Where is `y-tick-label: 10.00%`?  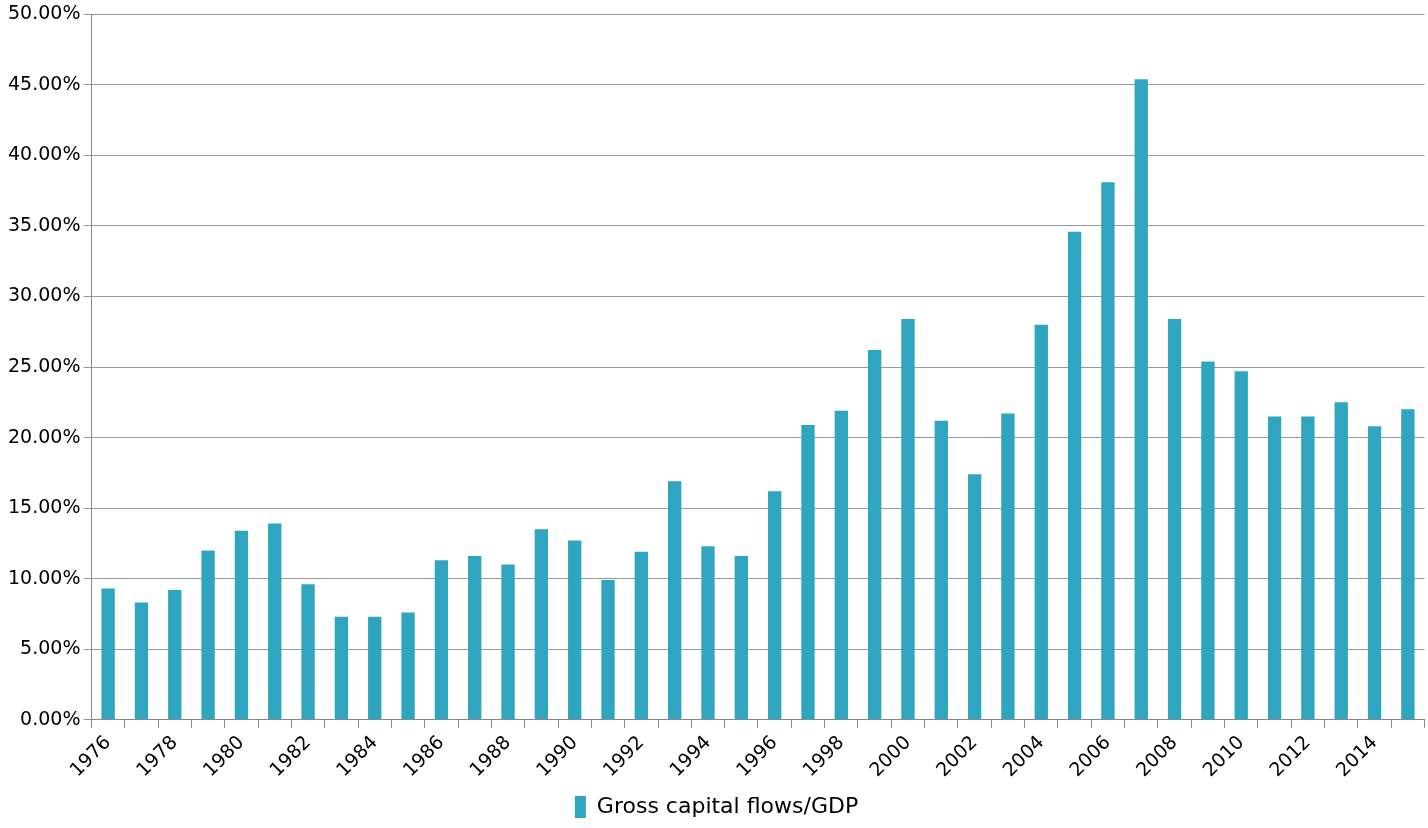
y-tick-label: 10.00% is located at coordinates (44, 576).